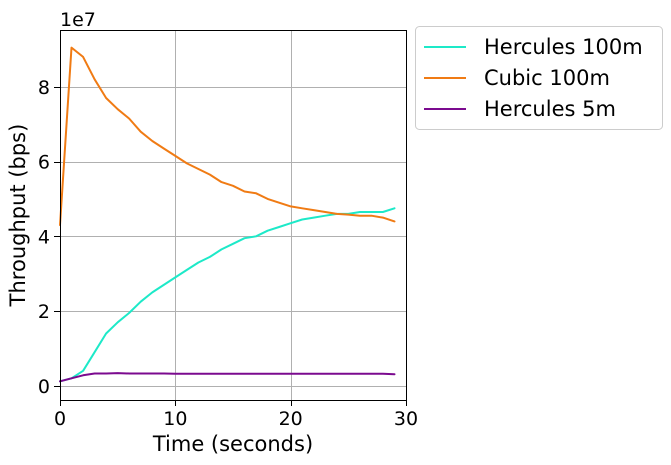 Image resolution: width=671 pixels, height=465 pixels. I want to click on legend-frame, so click(539, 78).